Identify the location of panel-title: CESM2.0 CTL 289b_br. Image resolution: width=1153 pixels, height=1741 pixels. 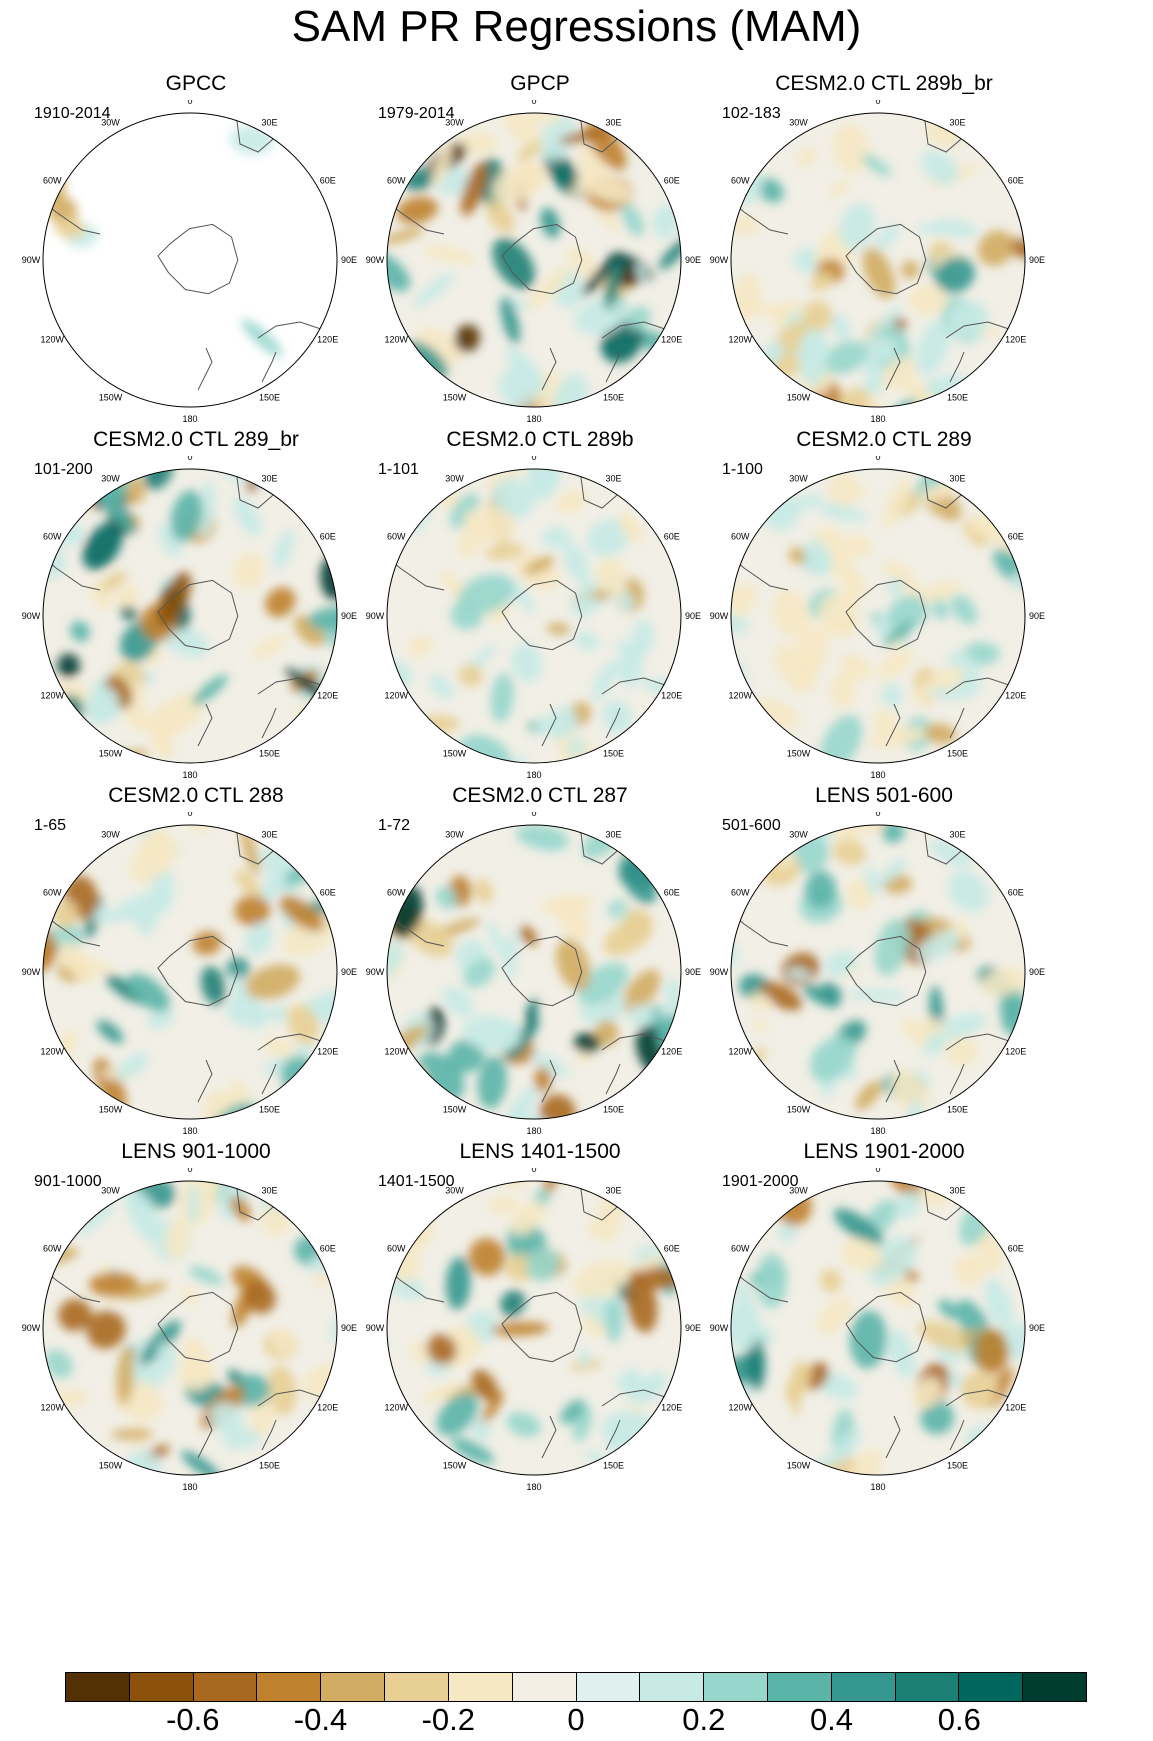
(884, 83).